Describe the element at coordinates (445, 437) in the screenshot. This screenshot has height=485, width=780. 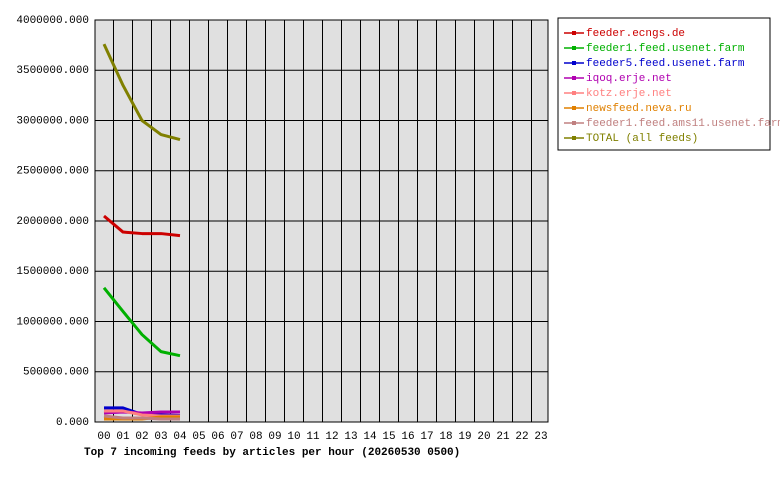
I see `x-tick-label: 18` at that location.